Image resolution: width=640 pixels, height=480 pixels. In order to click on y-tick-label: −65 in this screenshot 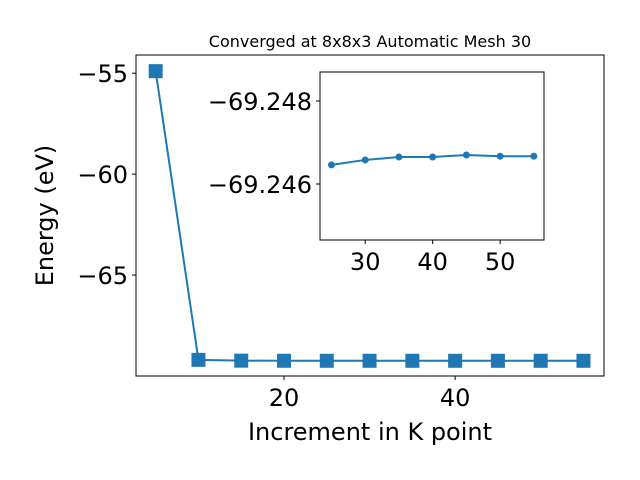, I will do `click(102, 276)`.